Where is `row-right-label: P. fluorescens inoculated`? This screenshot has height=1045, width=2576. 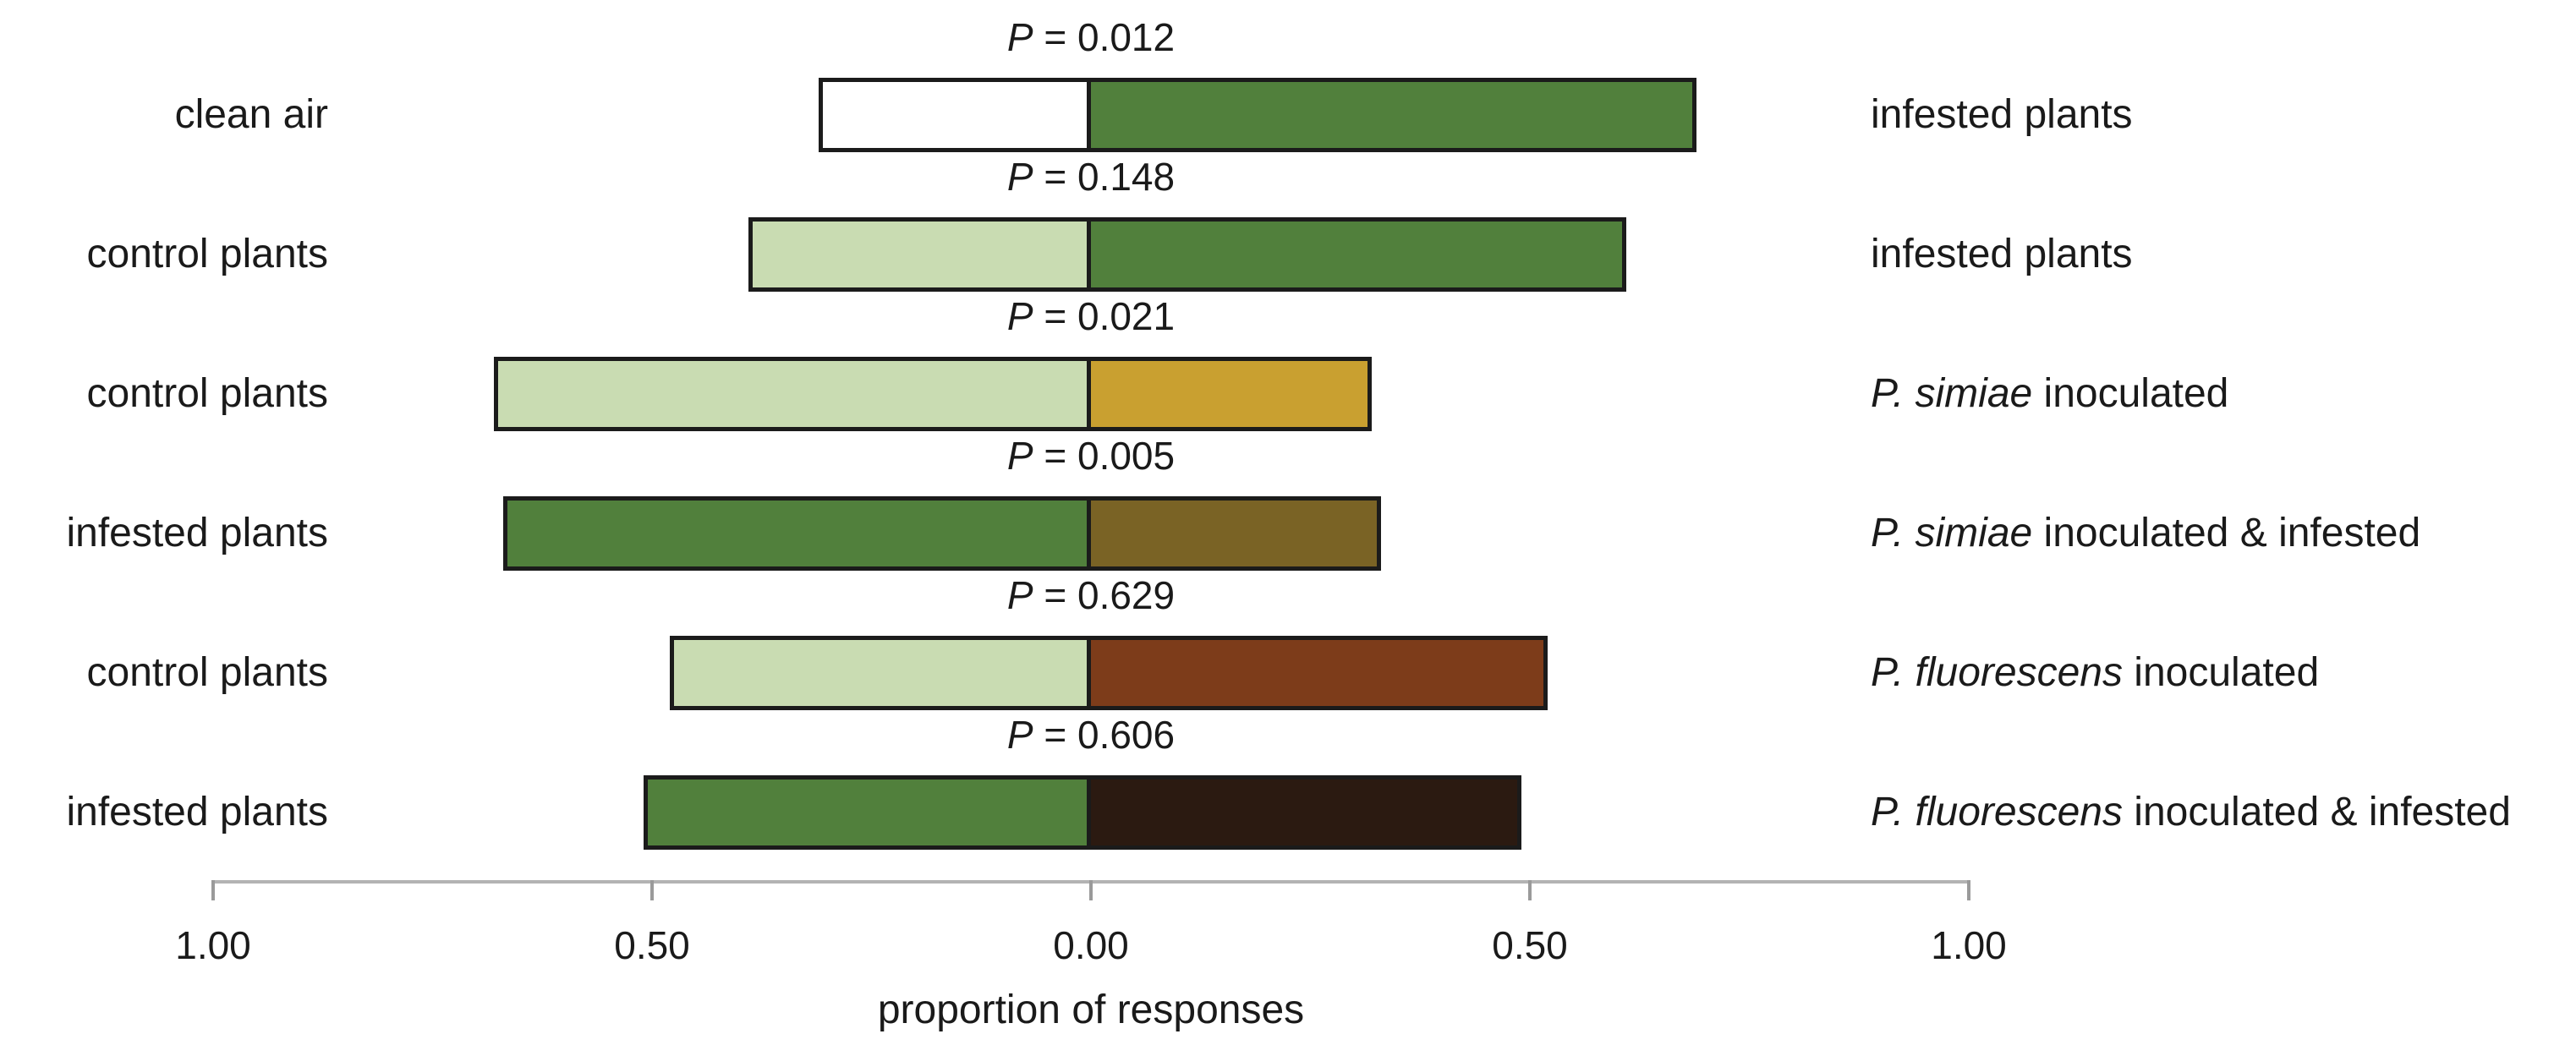 row-right-label: P. fluorescens inoculated is located at coordinates (2095, 673).